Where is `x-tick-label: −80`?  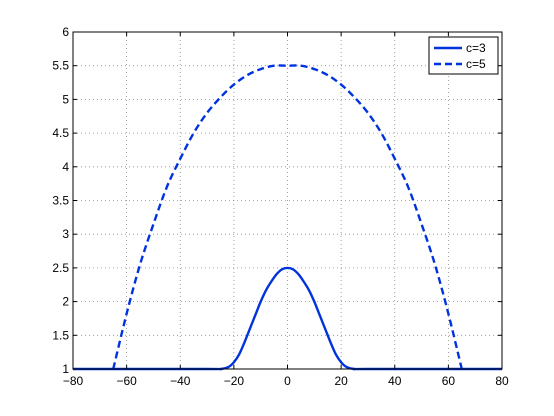 x-tick-label: −80 is located at coordinates (73, 381).